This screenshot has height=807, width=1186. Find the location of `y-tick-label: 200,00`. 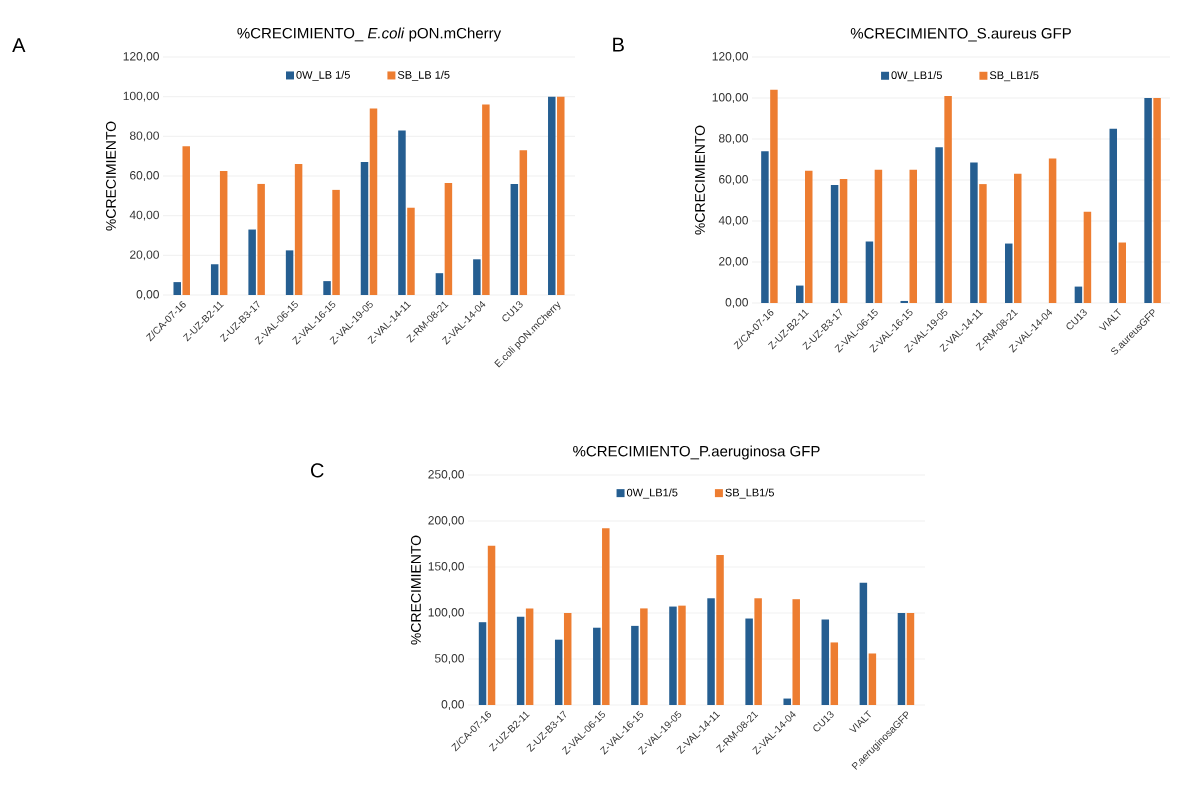

y-tick-label: 200,00 is located at coordinates (446, 521).